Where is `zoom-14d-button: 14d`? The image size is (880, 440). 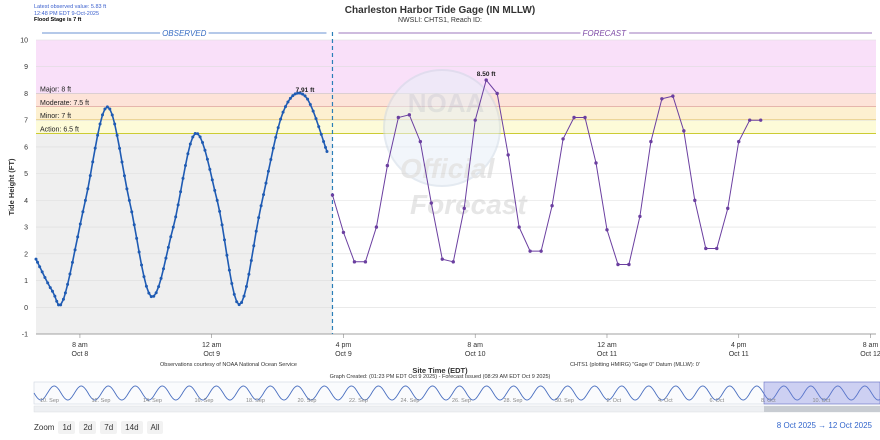 zoom-14d-button: 14d is located at coordinates (132, 427).